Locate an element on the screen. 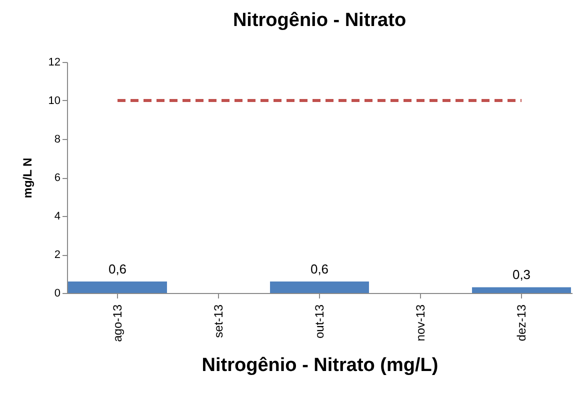 This screenshot has width=573, height=401. y-tick-label: 2 is located at coordinates (57, 255).